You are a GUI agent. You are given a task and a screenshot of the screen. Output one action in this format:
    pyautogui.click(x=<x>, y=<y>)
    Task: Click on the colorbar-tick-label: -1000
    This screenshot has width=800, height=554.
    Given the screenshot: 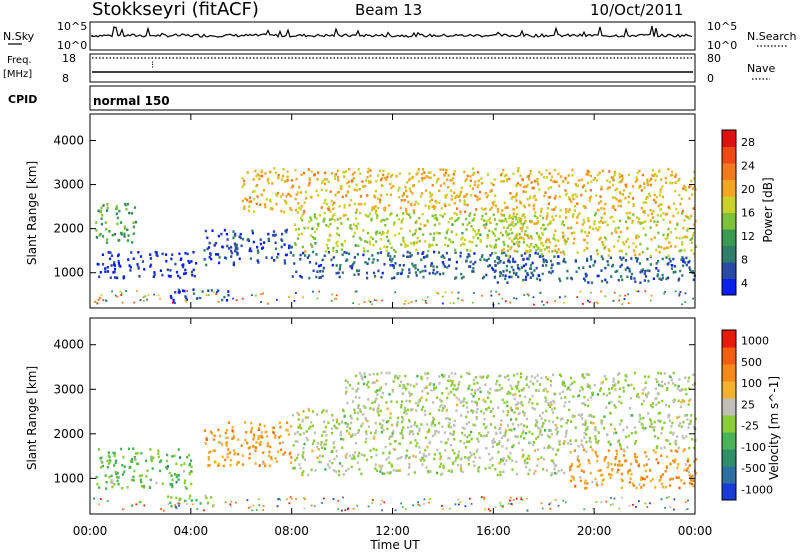 What is the action you would take?
    pyautogui.click(x=757, y=489)
    